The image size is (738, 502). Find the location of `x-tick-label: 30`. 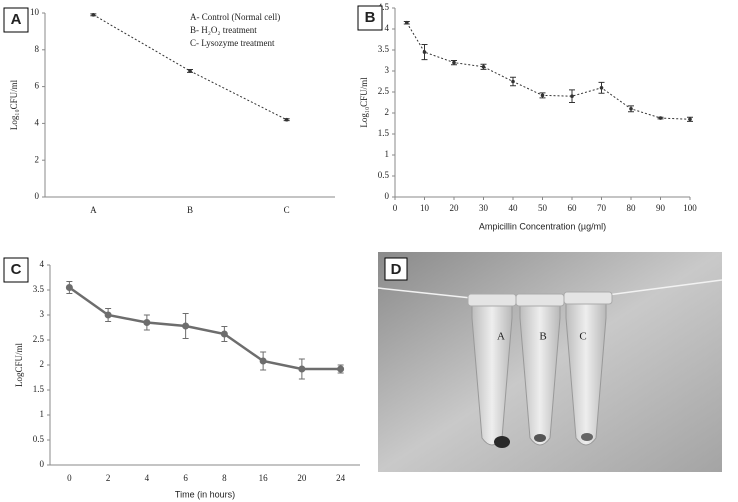

x-tick-label: 30 is located at coordinates (484, 208).